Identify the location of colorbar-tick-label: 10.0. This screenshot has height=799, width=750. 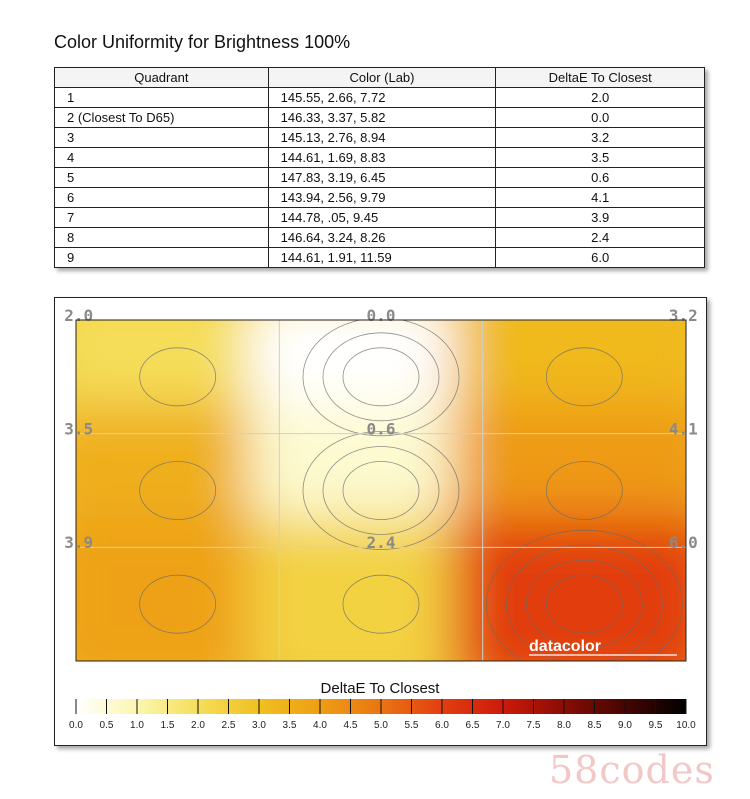
(686, 725).